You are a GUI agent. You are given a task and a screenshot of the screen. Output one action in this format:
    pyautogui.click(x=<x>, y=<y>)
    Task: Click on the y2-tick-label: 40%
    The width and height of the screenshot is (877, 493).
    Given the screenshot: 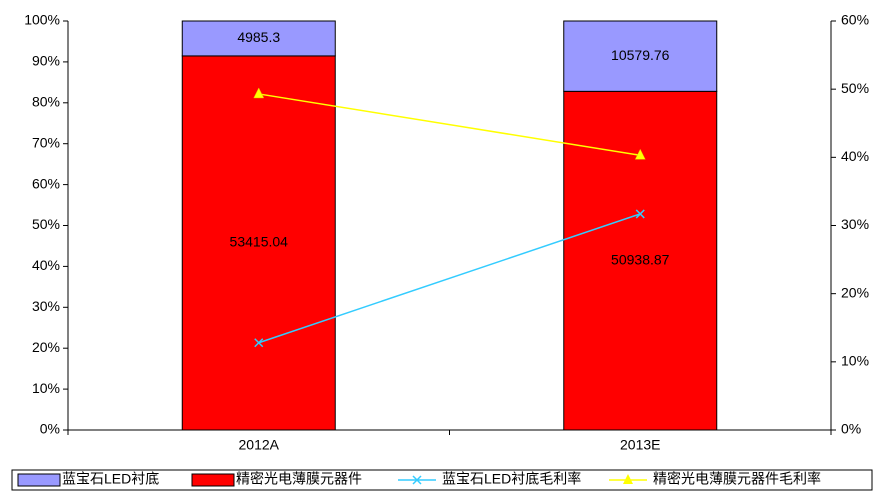 What is the action you would take?
    pyautogui.click(x=855, y=156)
    